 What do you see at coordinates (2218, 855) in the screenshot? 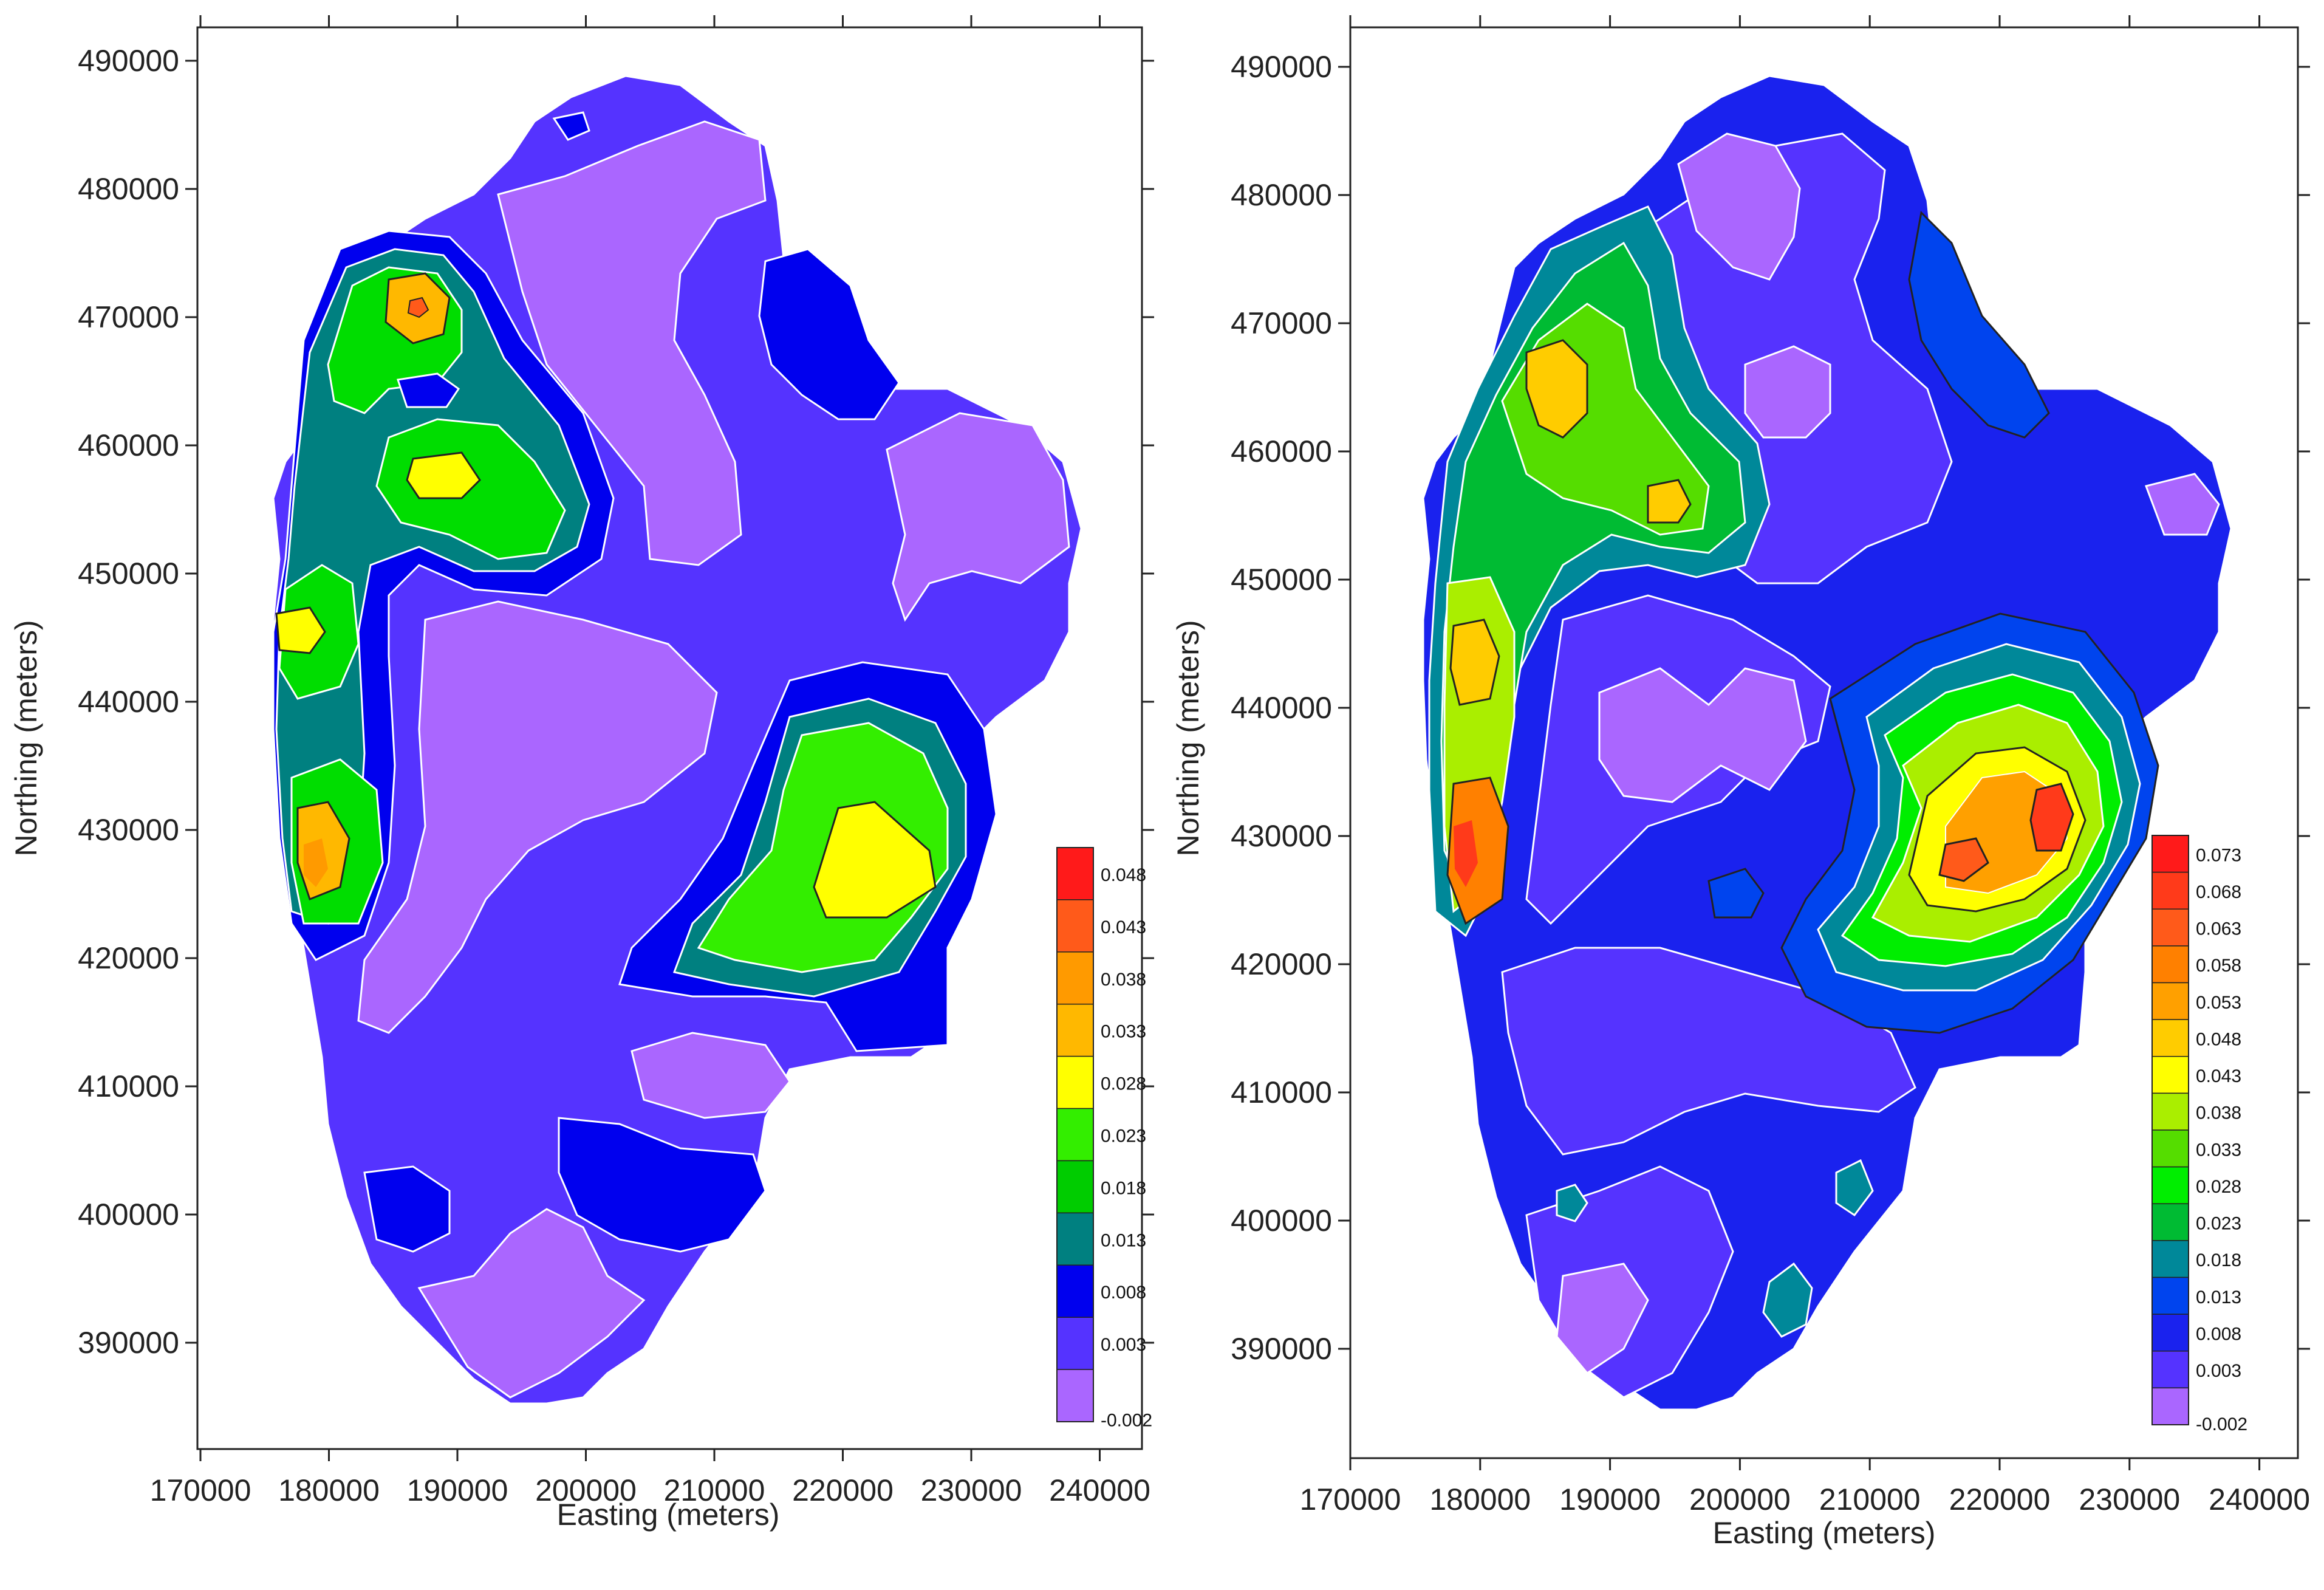
I see `colorbar-label: 0.073` at bounding box center [2218, 855].